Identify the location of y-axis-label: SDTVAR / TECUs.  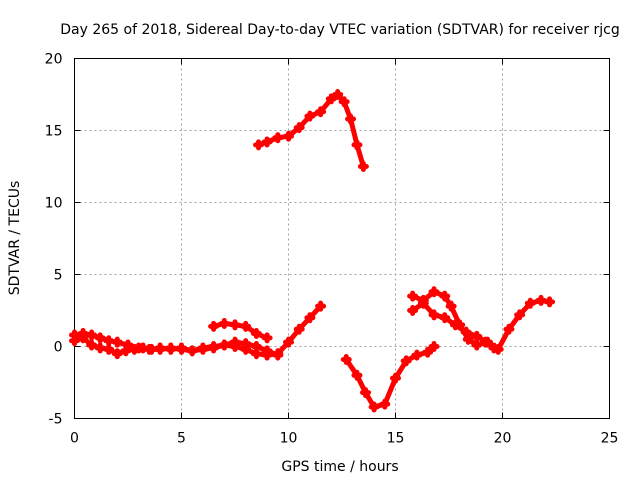
(15, 238).